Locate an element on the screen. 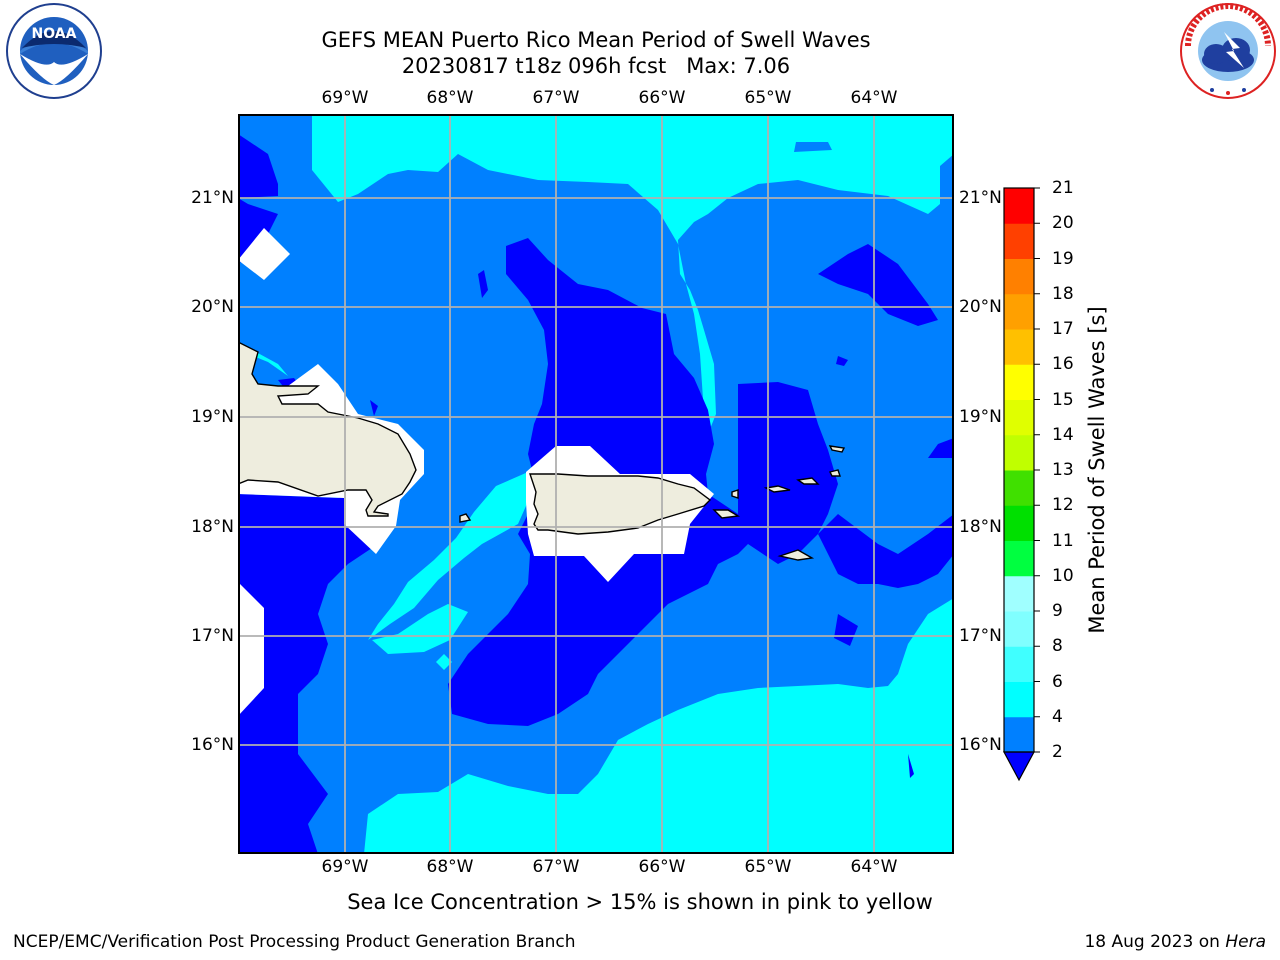 The image size is (1280, 960). anguilla is located at coordinates (834, 473).